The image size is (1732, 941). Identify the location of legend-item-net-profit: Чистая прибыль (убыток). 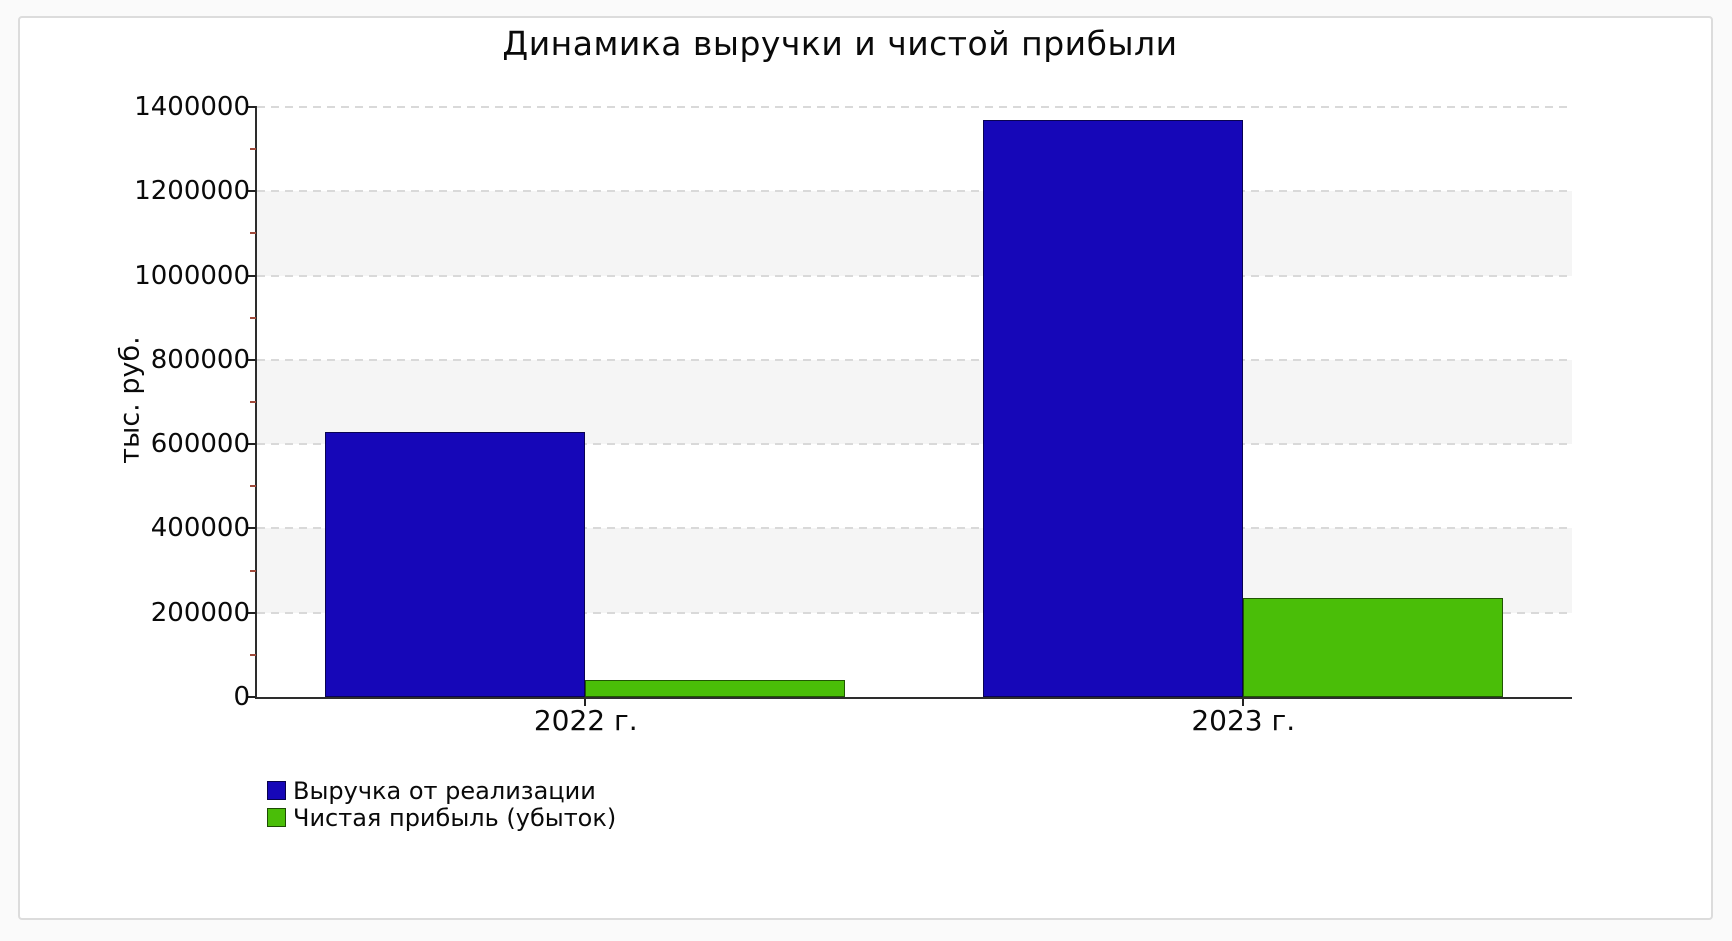
(442, 817).